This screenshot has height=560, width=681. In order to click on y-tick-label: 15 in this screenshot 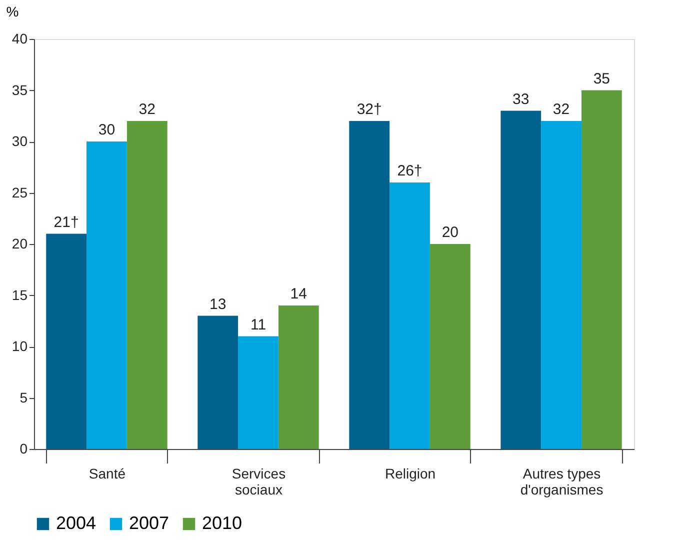, I will do `click(20, 294)`.